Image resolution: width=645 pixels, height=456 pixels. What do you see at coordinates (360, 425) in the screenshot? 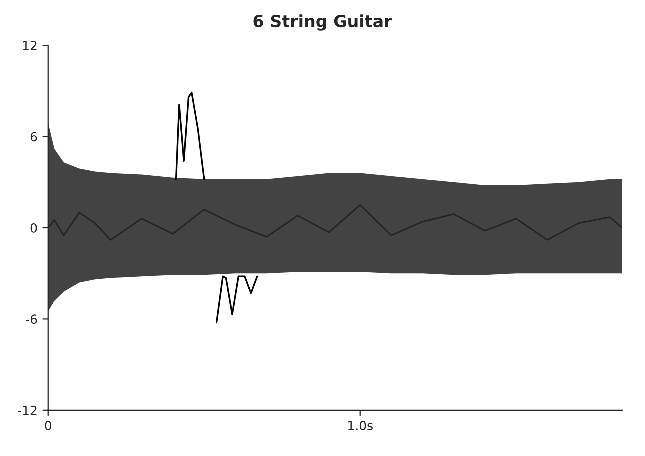
I see `x-tick-label: 1.0s` at bounding box center [360, 425].